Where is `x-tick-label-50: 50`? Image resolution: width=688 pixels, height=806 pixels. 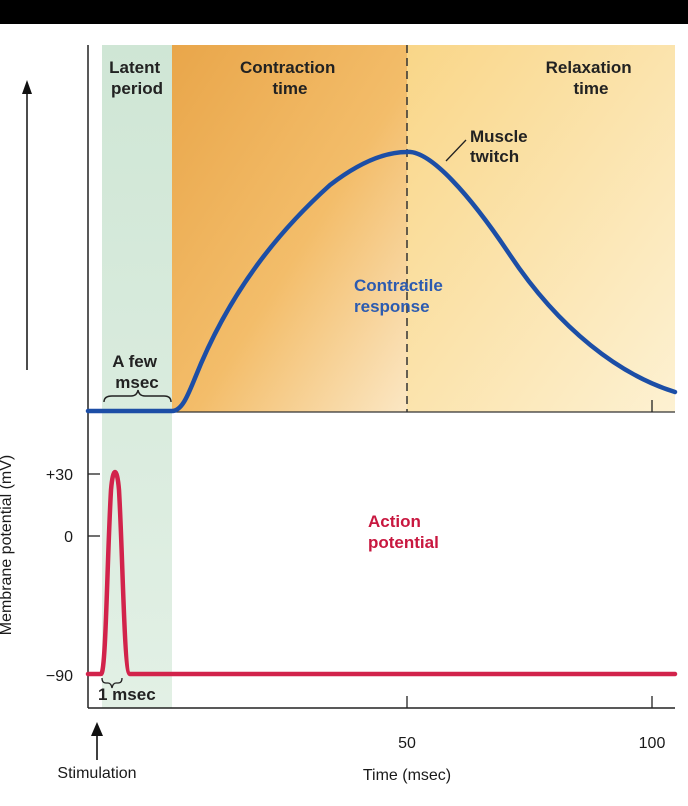 x-tick-label-50: 50 is located at coordinates (407, 743).